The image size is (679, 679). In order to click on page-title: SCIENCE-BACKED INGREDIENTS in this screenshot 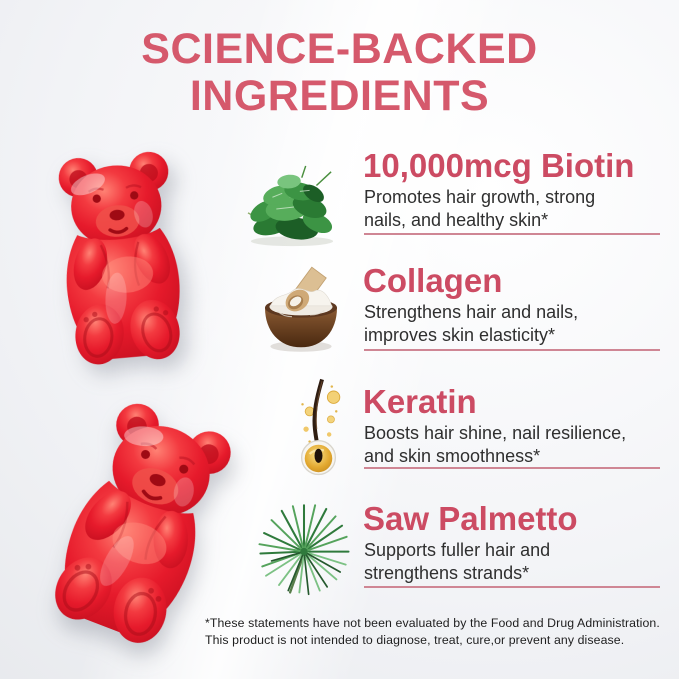, I will do `click(339, 73)`.